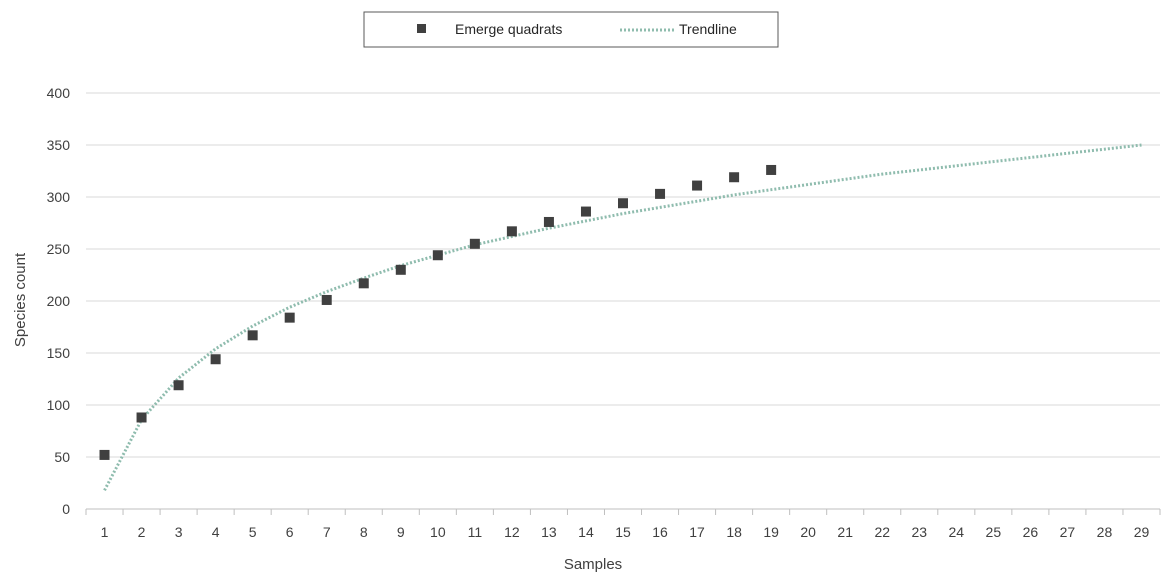 The height and width of the screenshot is (572, 1163). Describe the element at coordinates (364, 532) in the screenshot. I see `x-tick-label: 8` at that location.